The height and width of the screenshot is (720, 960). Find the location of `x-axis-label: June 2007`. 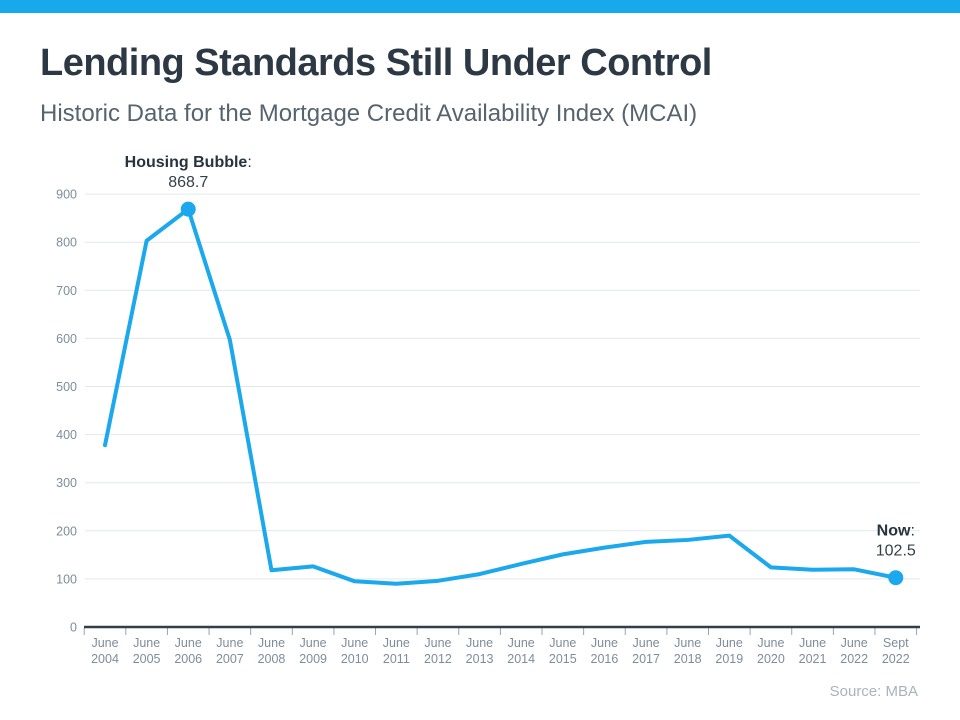

x-axis-label: June 2007 is located at coordinates (230, 651).